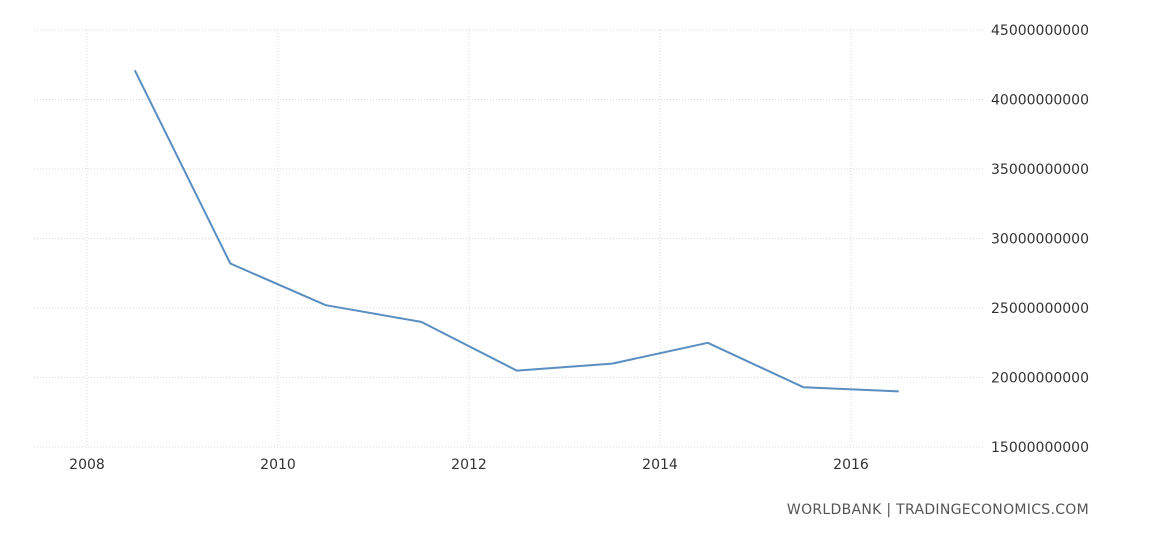  I want to click on x-tick-label: 2016, so click(851, 465).